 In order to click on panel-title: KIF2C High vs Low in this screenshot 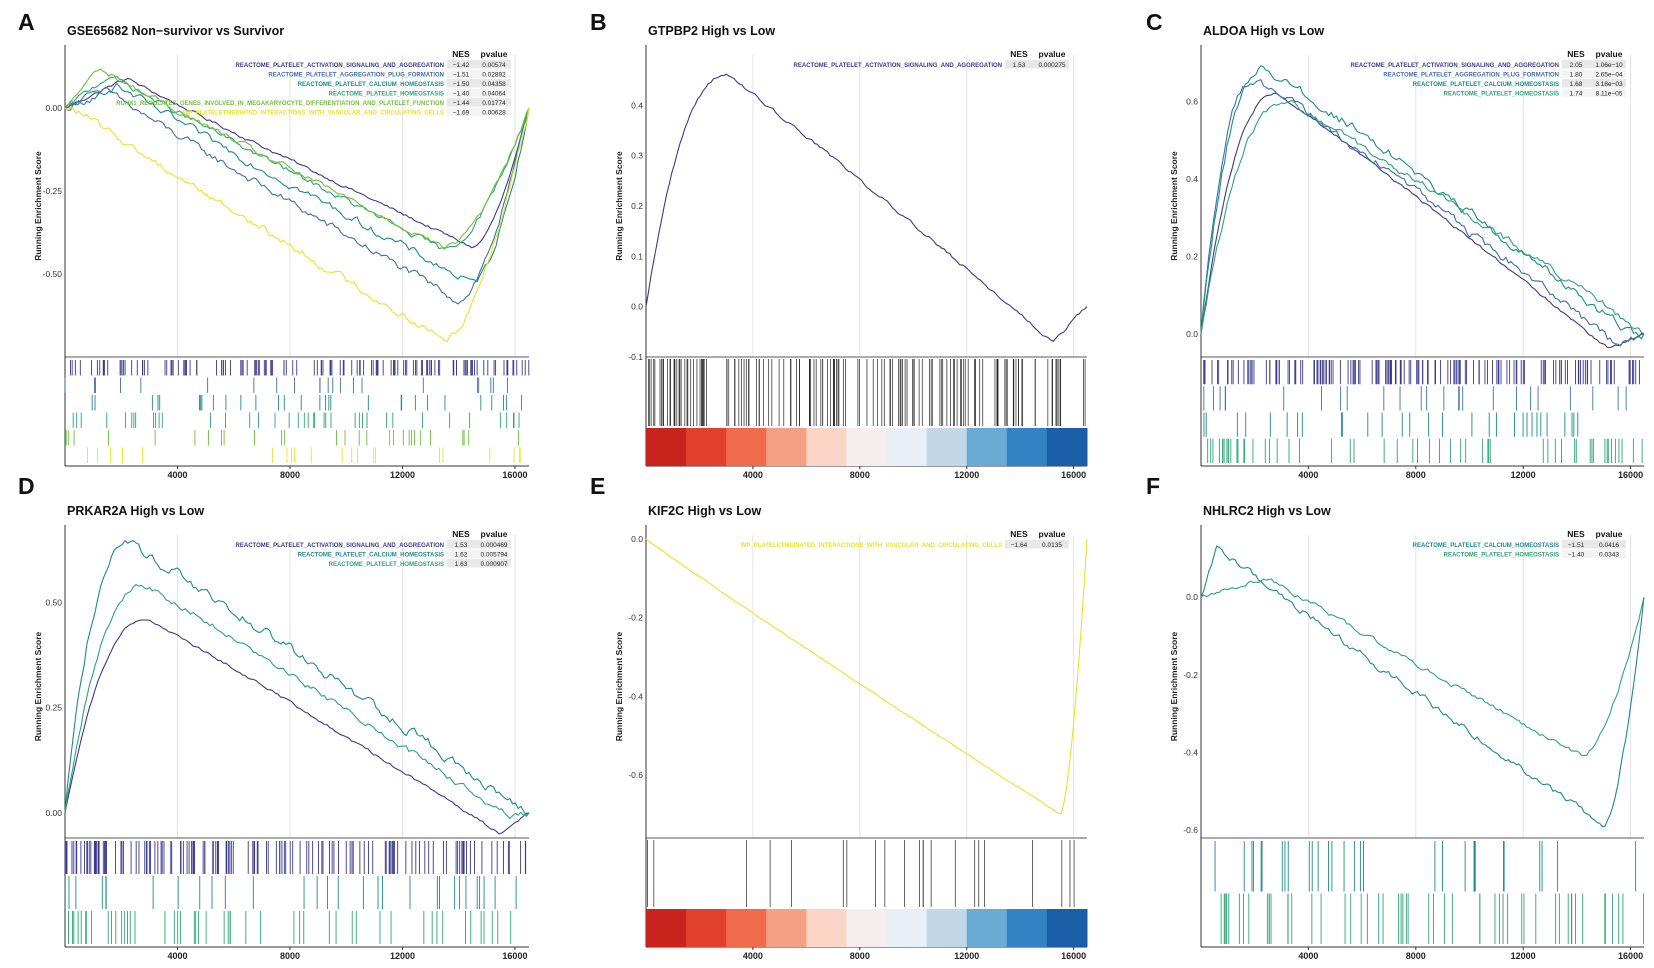, I will do `click(704, 511)`.